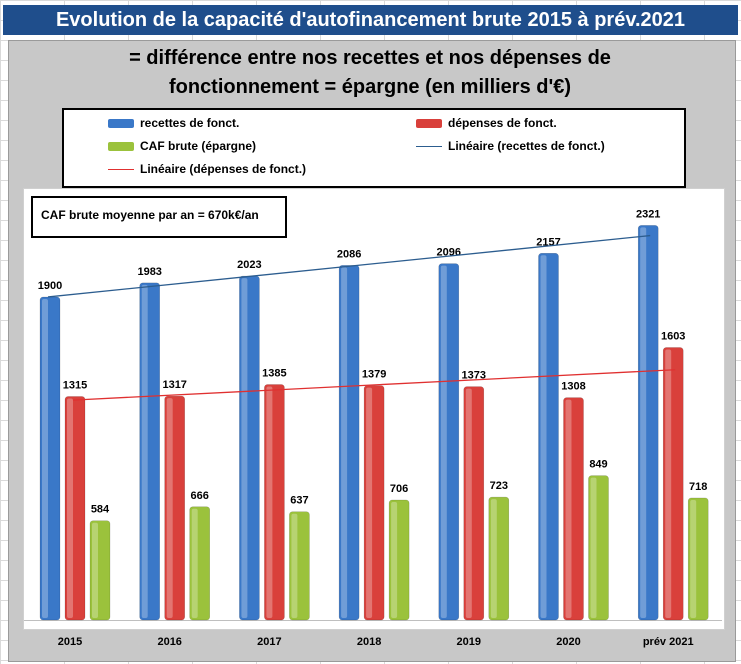  I want to click on legend-swatch-caf, so click(121, 146).